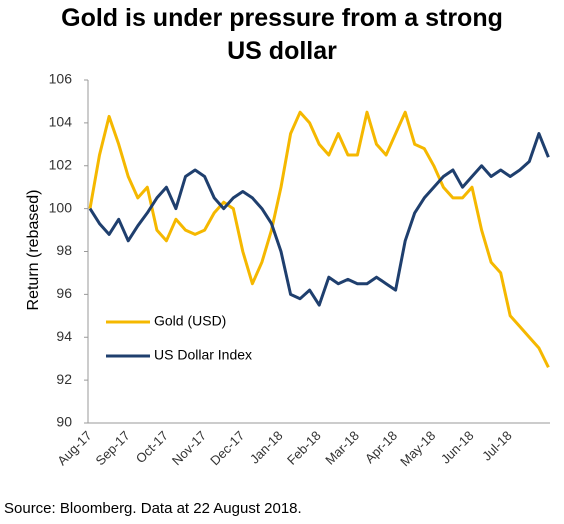  What do you see at coordinates (61, 164) in the screenshot?
I see `y-tick-label: 102` at bounding box center [61, 164].